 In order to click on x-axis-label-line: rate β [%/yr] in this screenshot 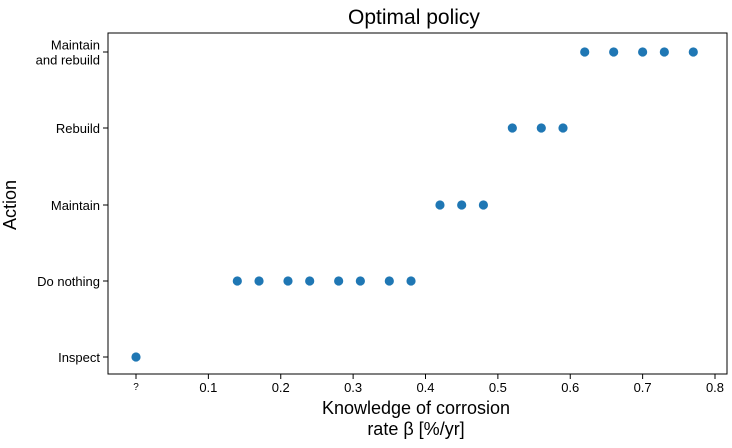, I will do `click(415, 429)`.